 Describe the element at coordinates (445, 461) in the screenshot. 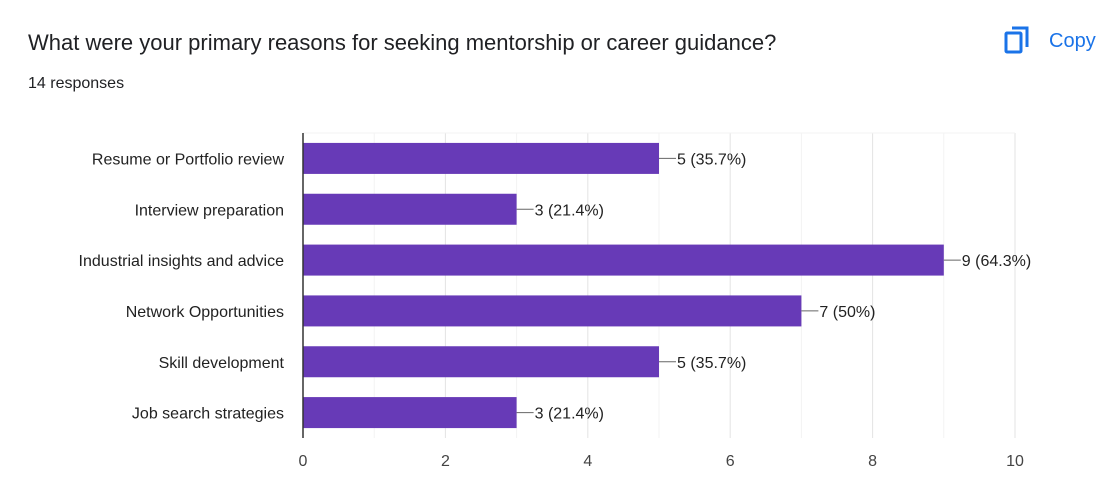

I see `x-tick-label: 2` at that location.